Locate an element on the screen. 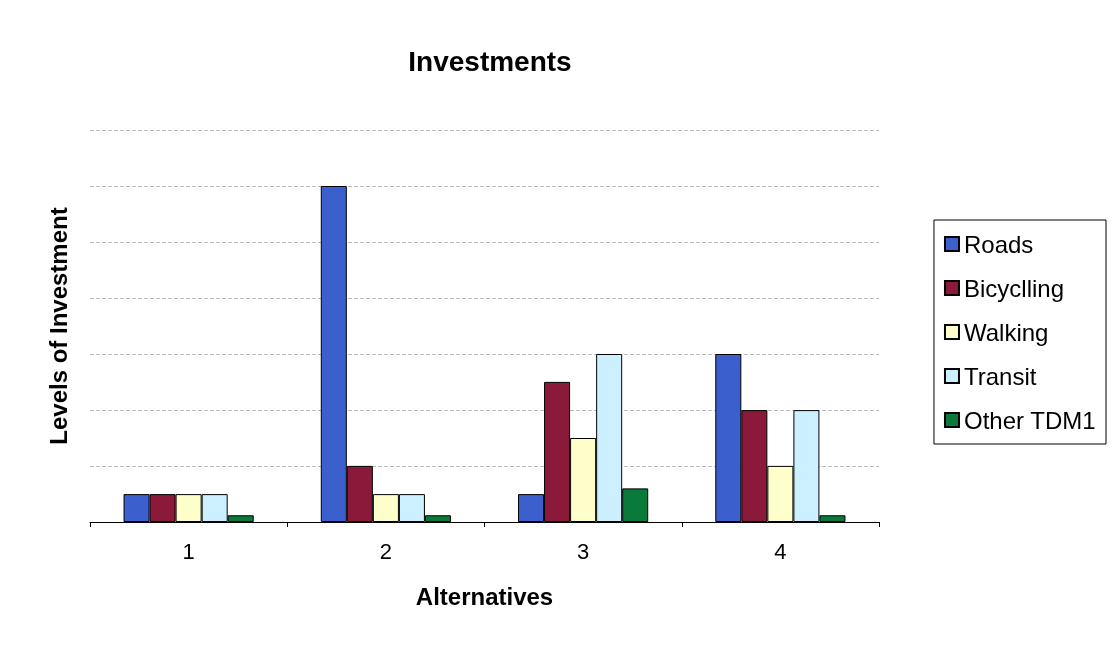 The height and width of the screenshot is (664, 1114). x-tick-label: 3 is located at coordinates (583, 551).